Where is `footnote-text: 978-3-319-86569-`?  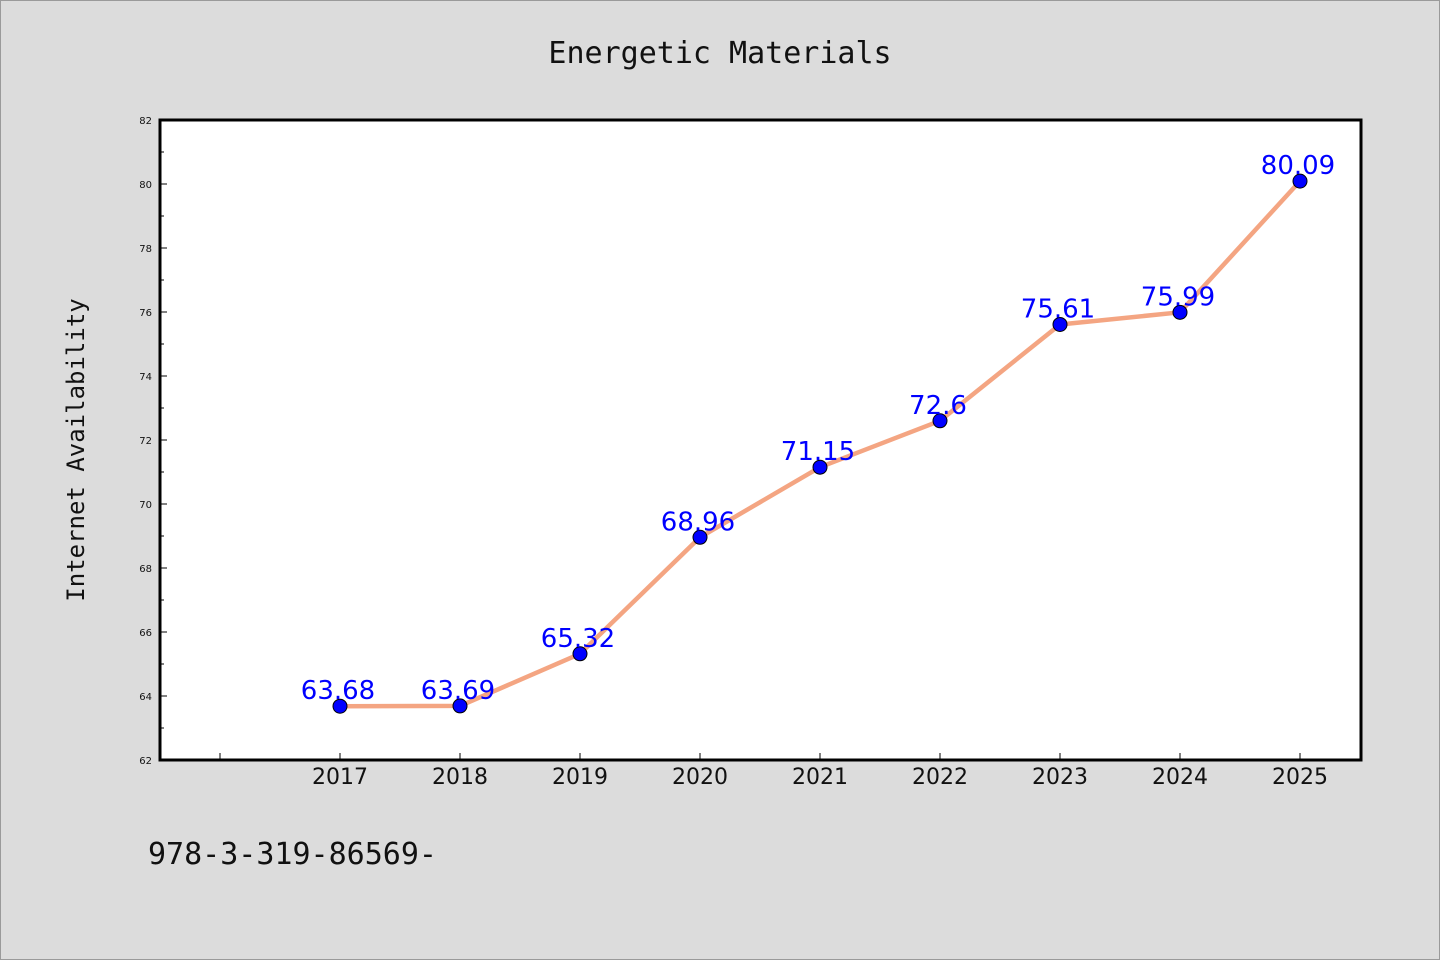
footnote-text: 978-3-319-86569- is located at coordinates (292, 854).